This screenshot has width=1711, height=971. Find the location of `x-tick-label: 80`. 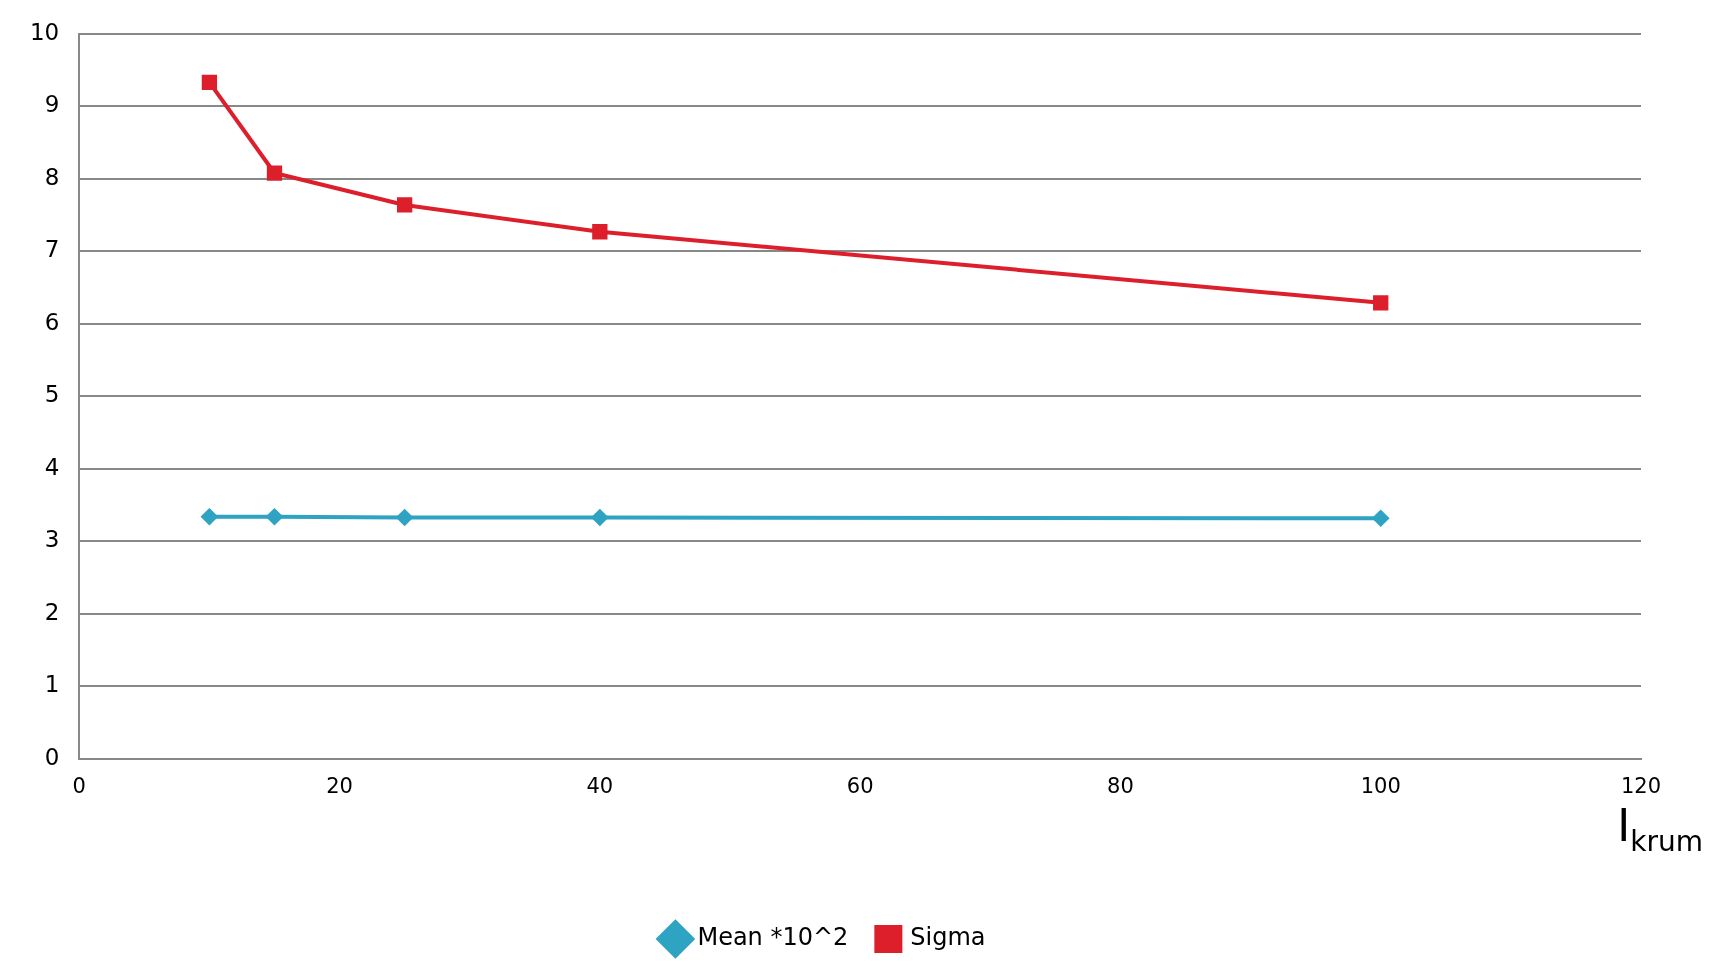

x-tick-label: 80 is located at coordinates (1120, 785).